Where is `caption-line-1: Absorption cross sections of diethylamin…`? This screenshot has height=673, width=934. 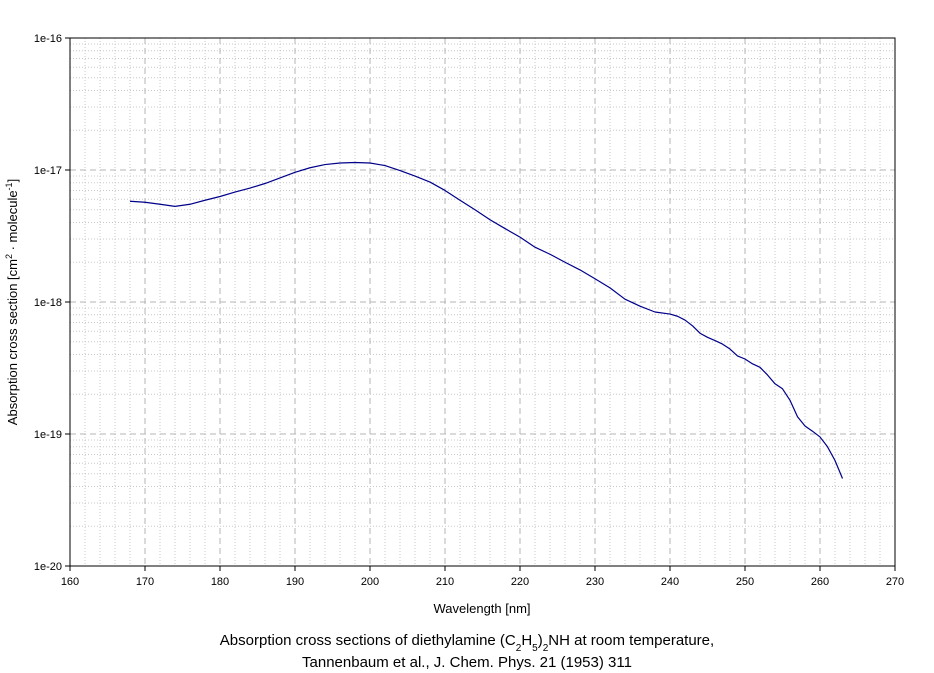 caption-line-1: Absorption cross sections of diethylamin… is located at coordinates (467, 643).